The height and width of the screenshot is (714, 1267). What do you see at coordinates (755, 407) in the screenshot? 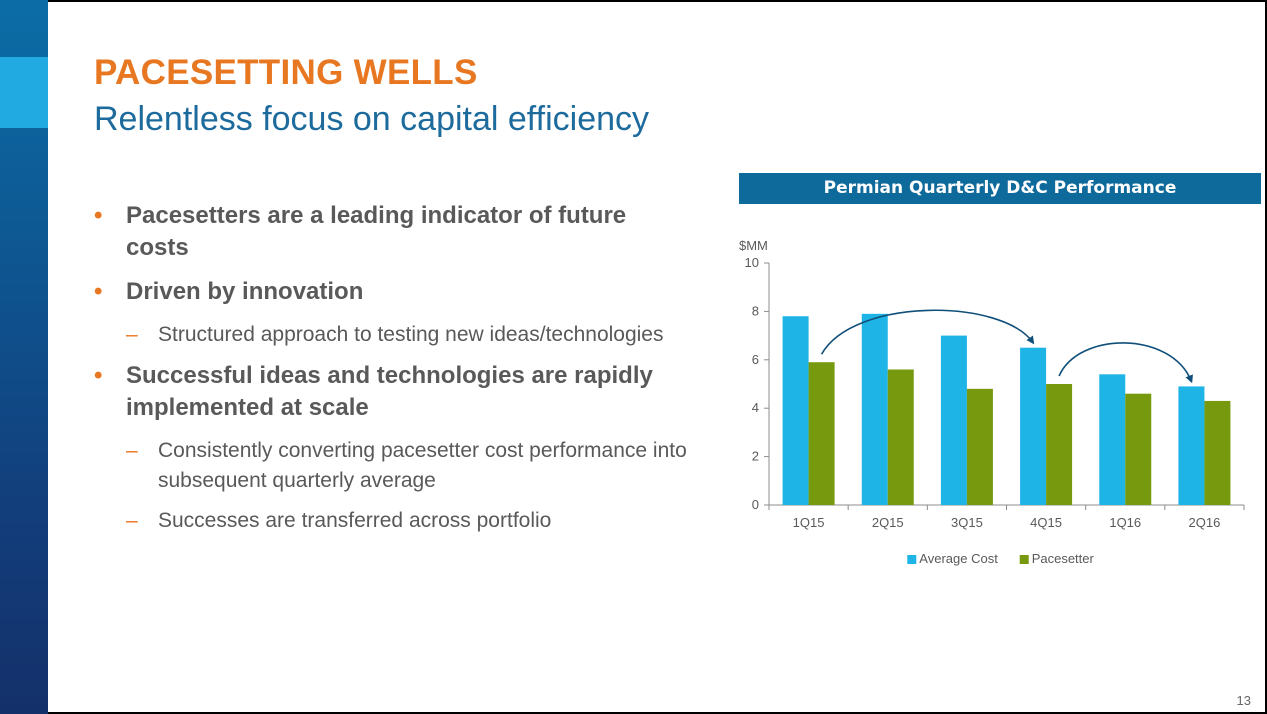
I see `y-tick-label: 4` at bounding box center [755, 407].